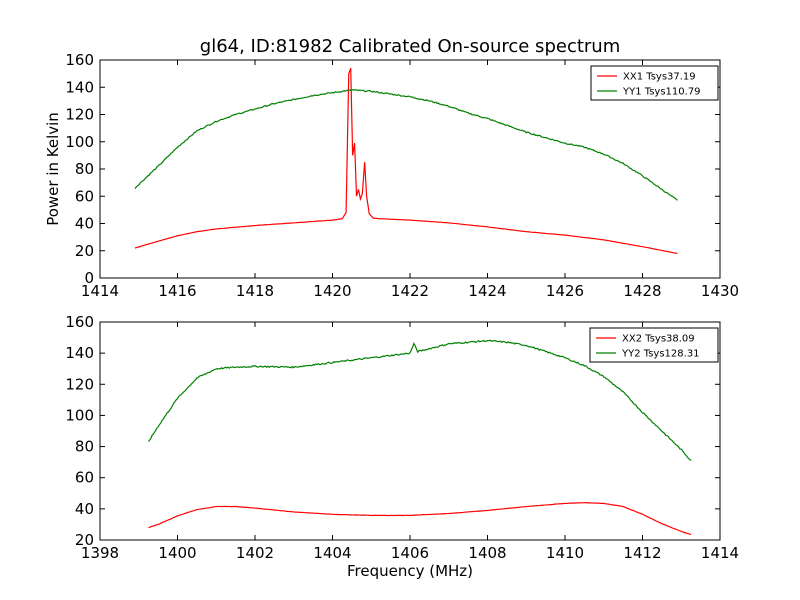 This screenshot has width=800, height=600. I want to click on x-tick-label: 1424, so click(487, 291).